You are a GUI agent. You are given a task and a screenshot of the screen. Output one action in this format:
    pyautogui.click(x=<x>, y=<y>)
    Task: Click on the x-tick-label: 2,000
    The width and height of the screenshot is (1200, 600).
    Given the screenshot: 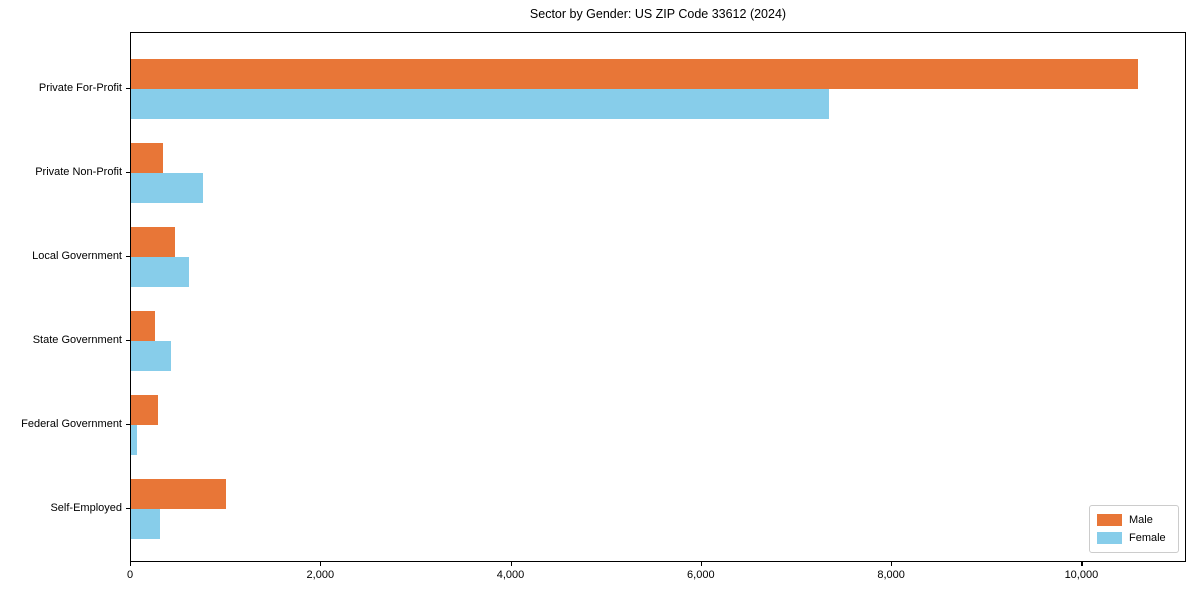 What is the action you would take?
    pyautogui.click(x=320, y=575)
    